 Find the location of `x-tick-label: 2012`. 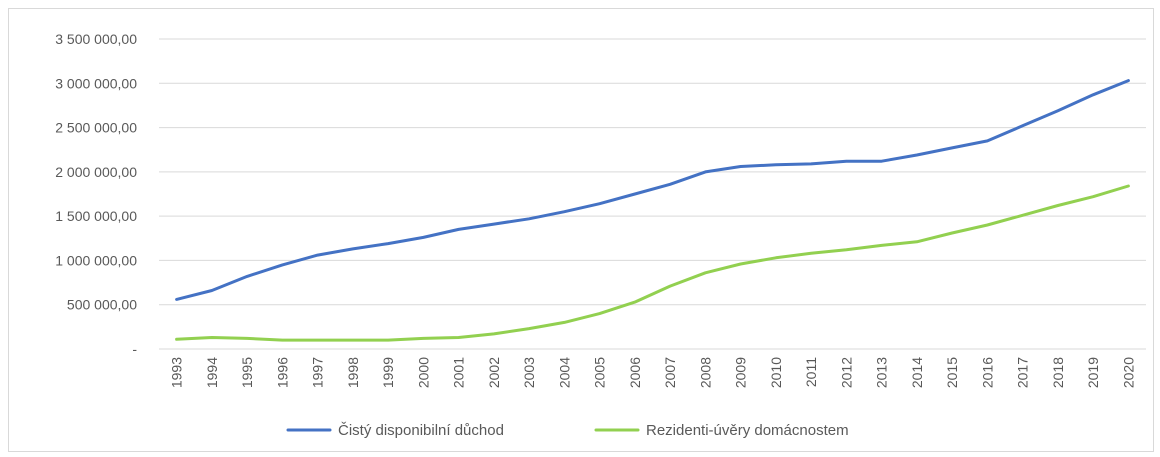

x-tick-label: 2012 is located at coordinates (846, 372).